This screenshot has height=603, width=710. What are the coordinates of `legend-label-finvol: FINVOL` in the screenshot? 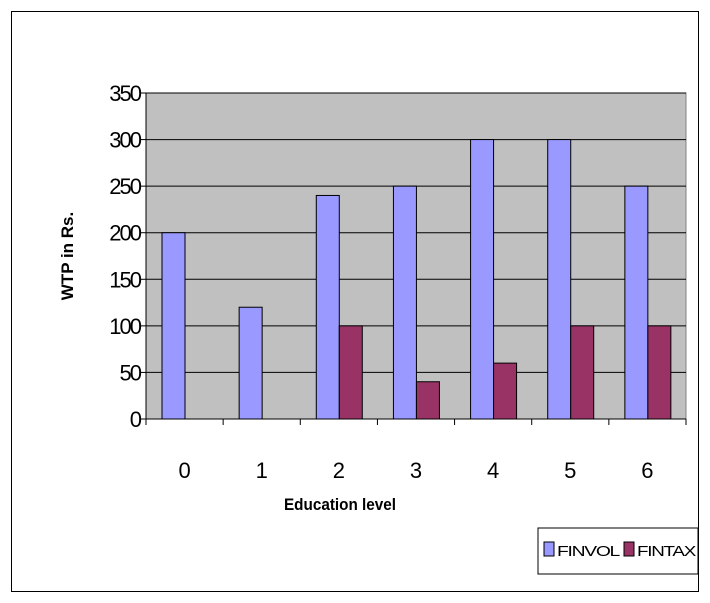 It's located at (588, 551).